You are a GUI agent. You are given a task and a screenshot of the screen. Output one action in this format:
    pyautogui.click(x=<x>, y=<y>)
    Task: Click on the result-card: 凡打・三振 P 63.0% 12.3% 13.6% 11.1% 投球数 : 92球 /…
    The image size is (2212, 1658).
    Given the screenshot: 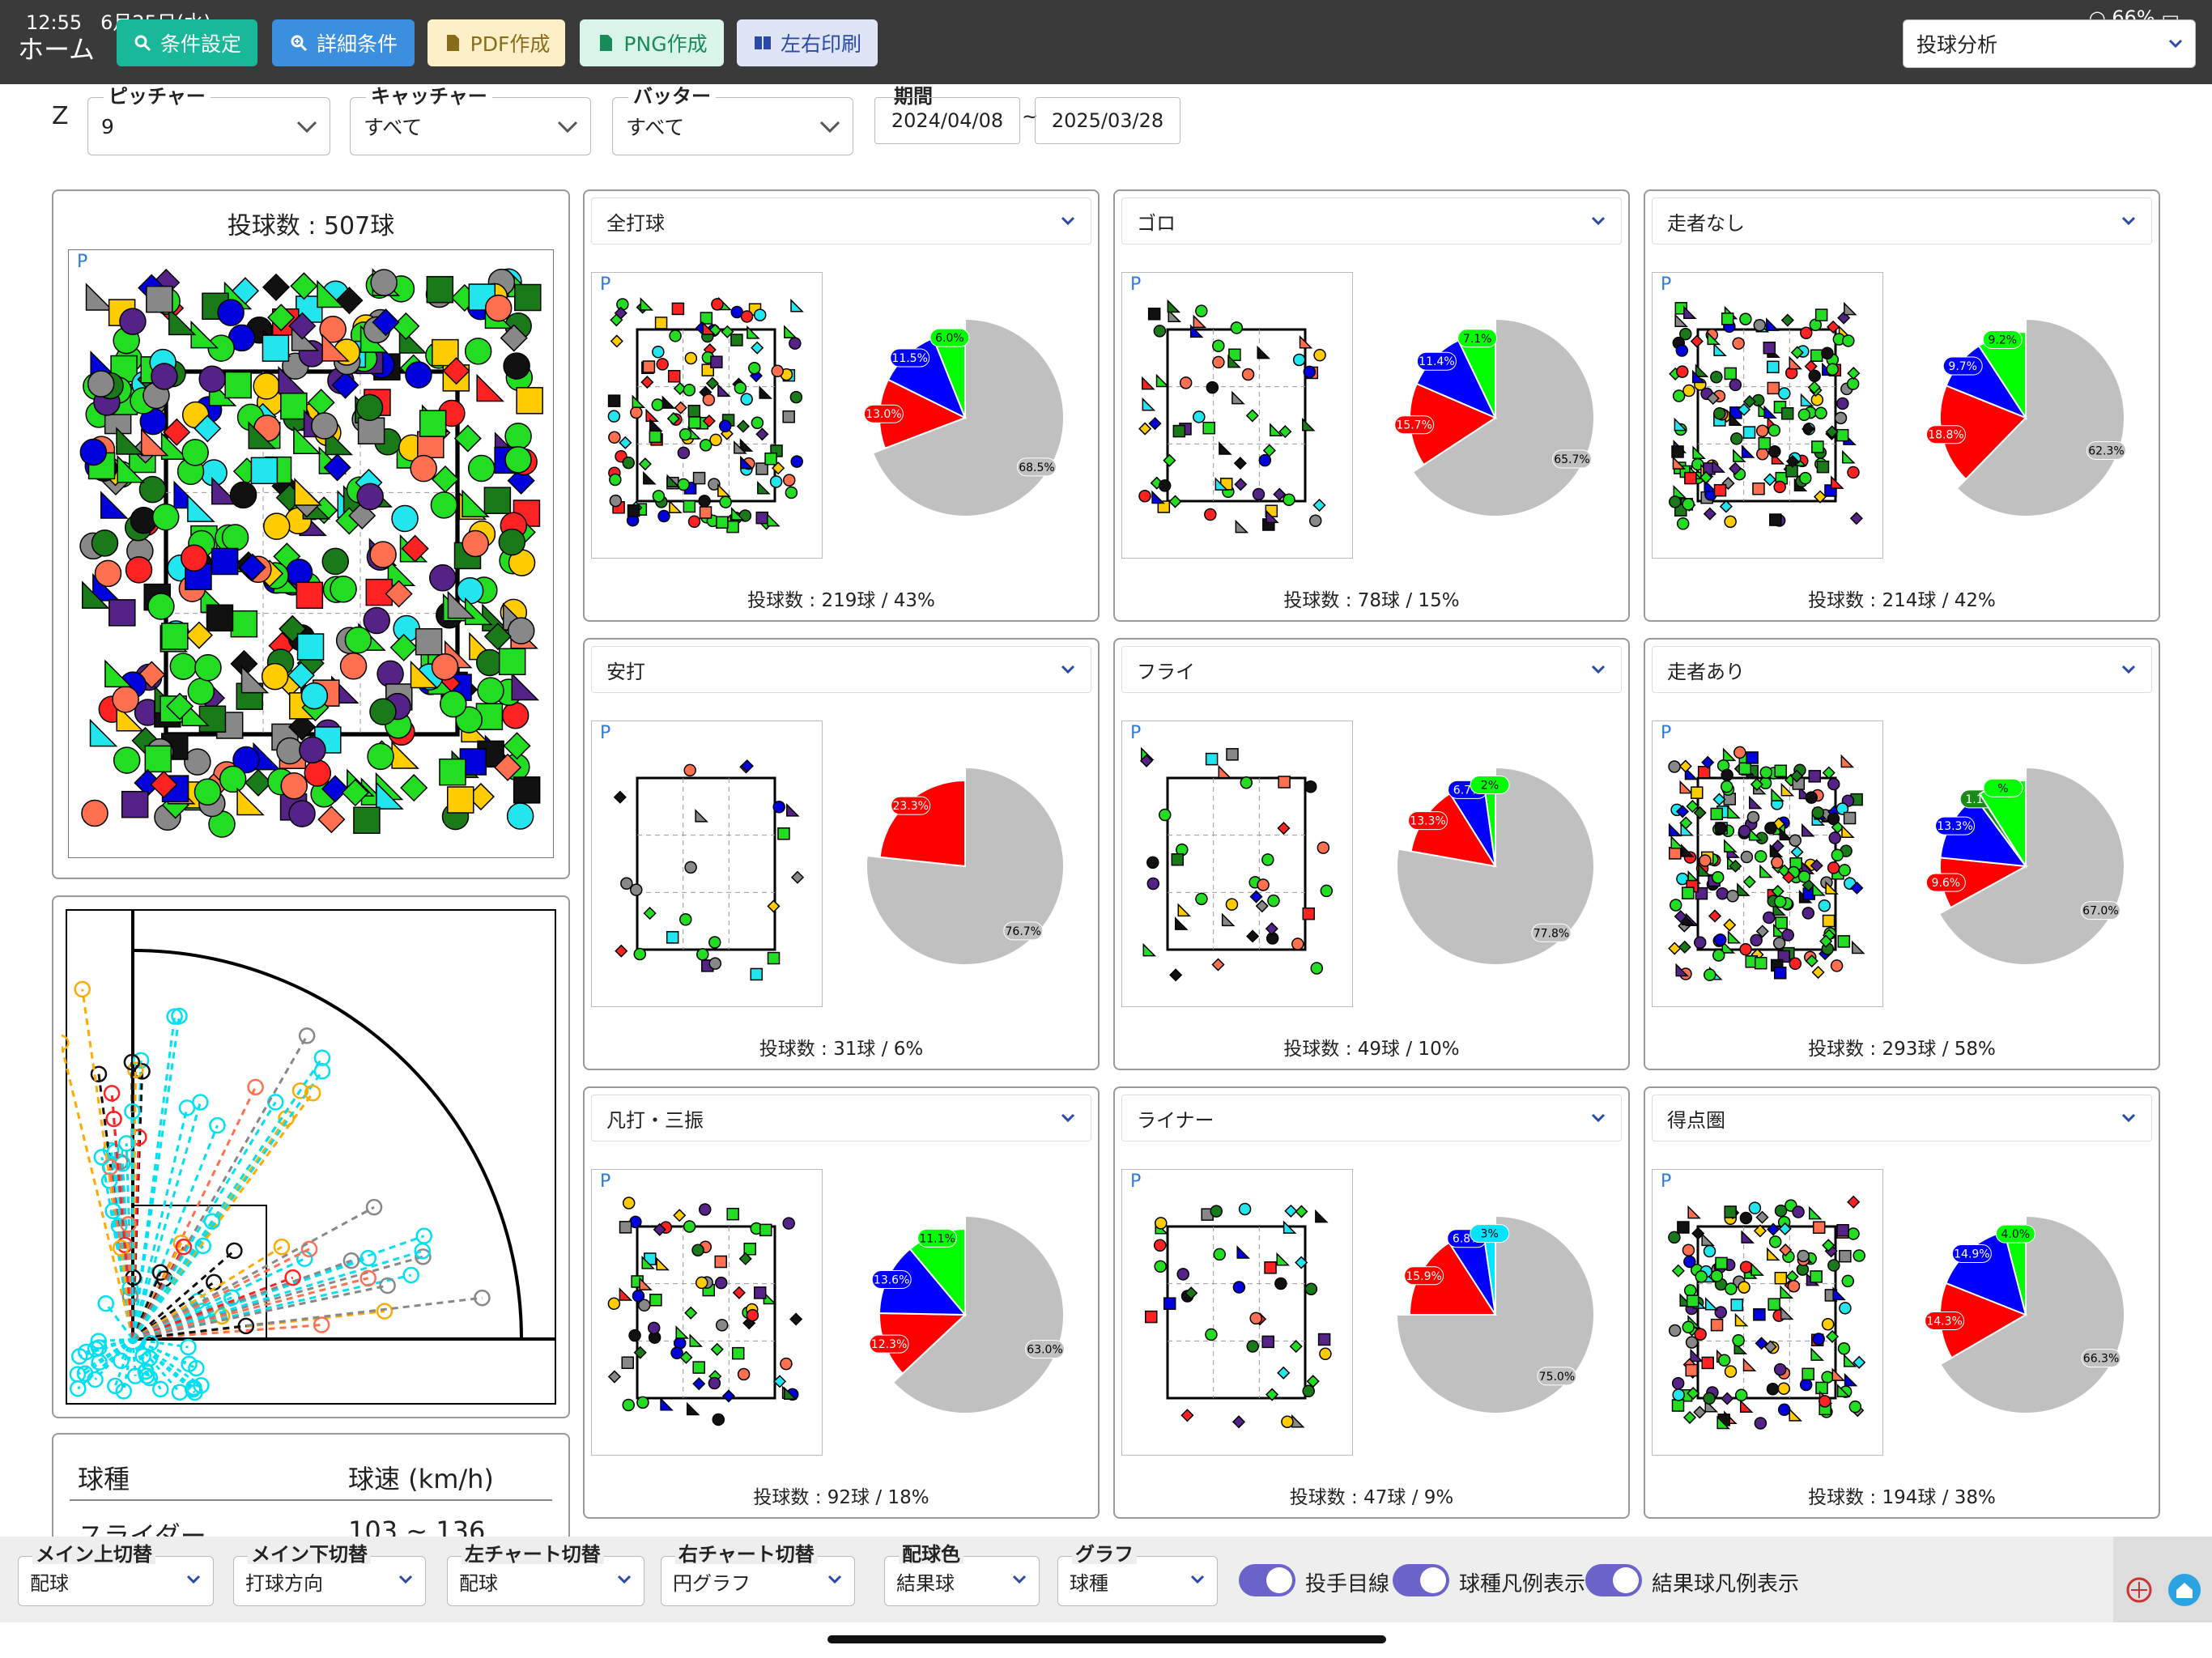 What is the action you would take?
    pyautogui.click(x=842, y=1302)
    